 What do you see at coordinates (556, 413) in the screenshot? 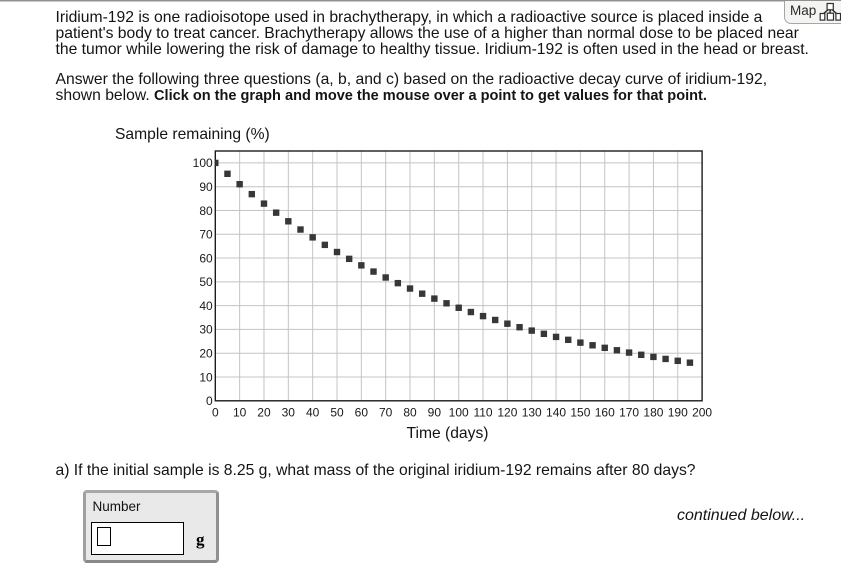
I see `svg-text: 140` at bounding box center [556, 413].